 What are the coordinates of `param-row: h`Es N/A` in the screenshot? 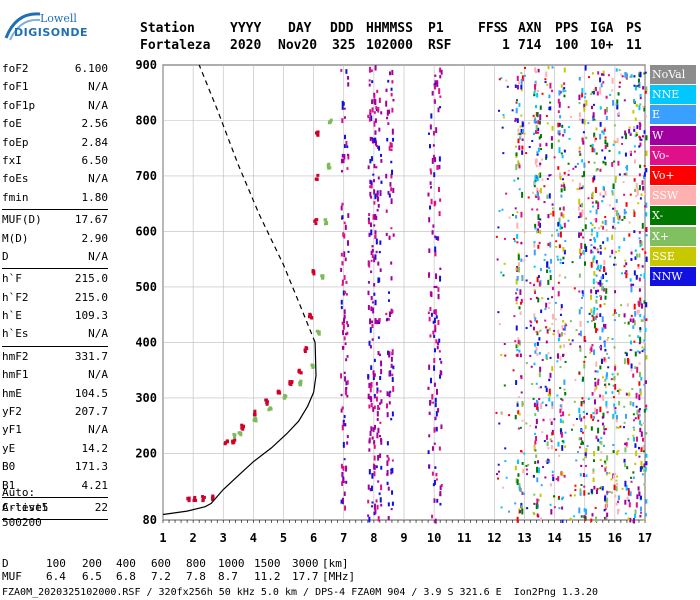 It's located at (55, 334).